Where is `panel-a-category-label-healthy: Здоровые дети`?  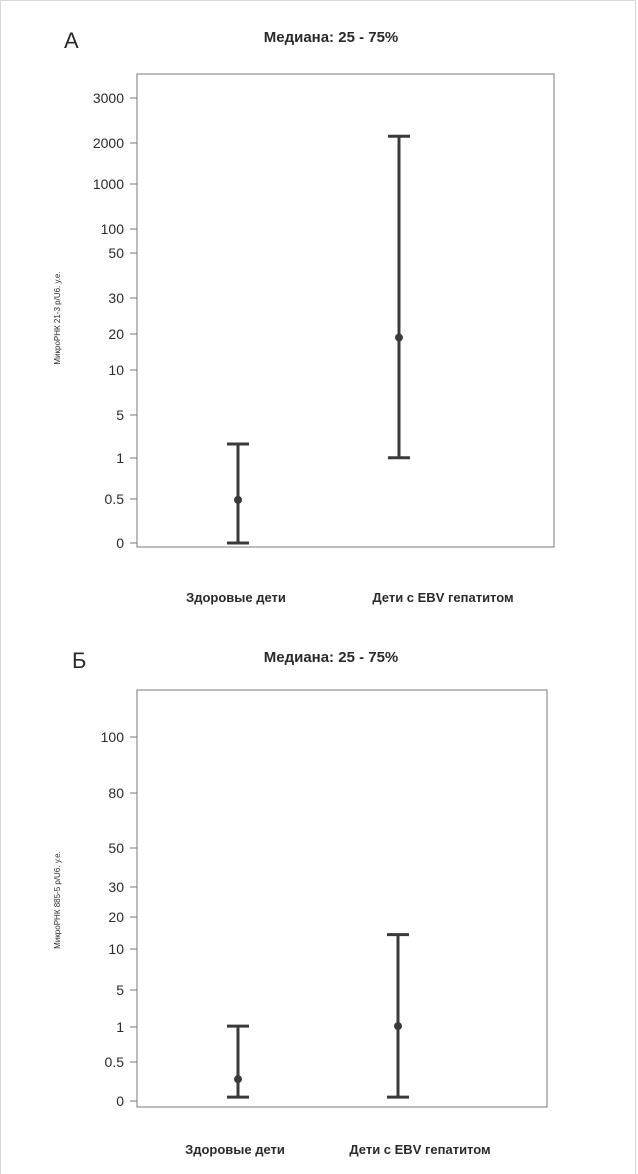
panel-a-category-label-healthy: Здоровые дети is located at coordinates (236, 597).